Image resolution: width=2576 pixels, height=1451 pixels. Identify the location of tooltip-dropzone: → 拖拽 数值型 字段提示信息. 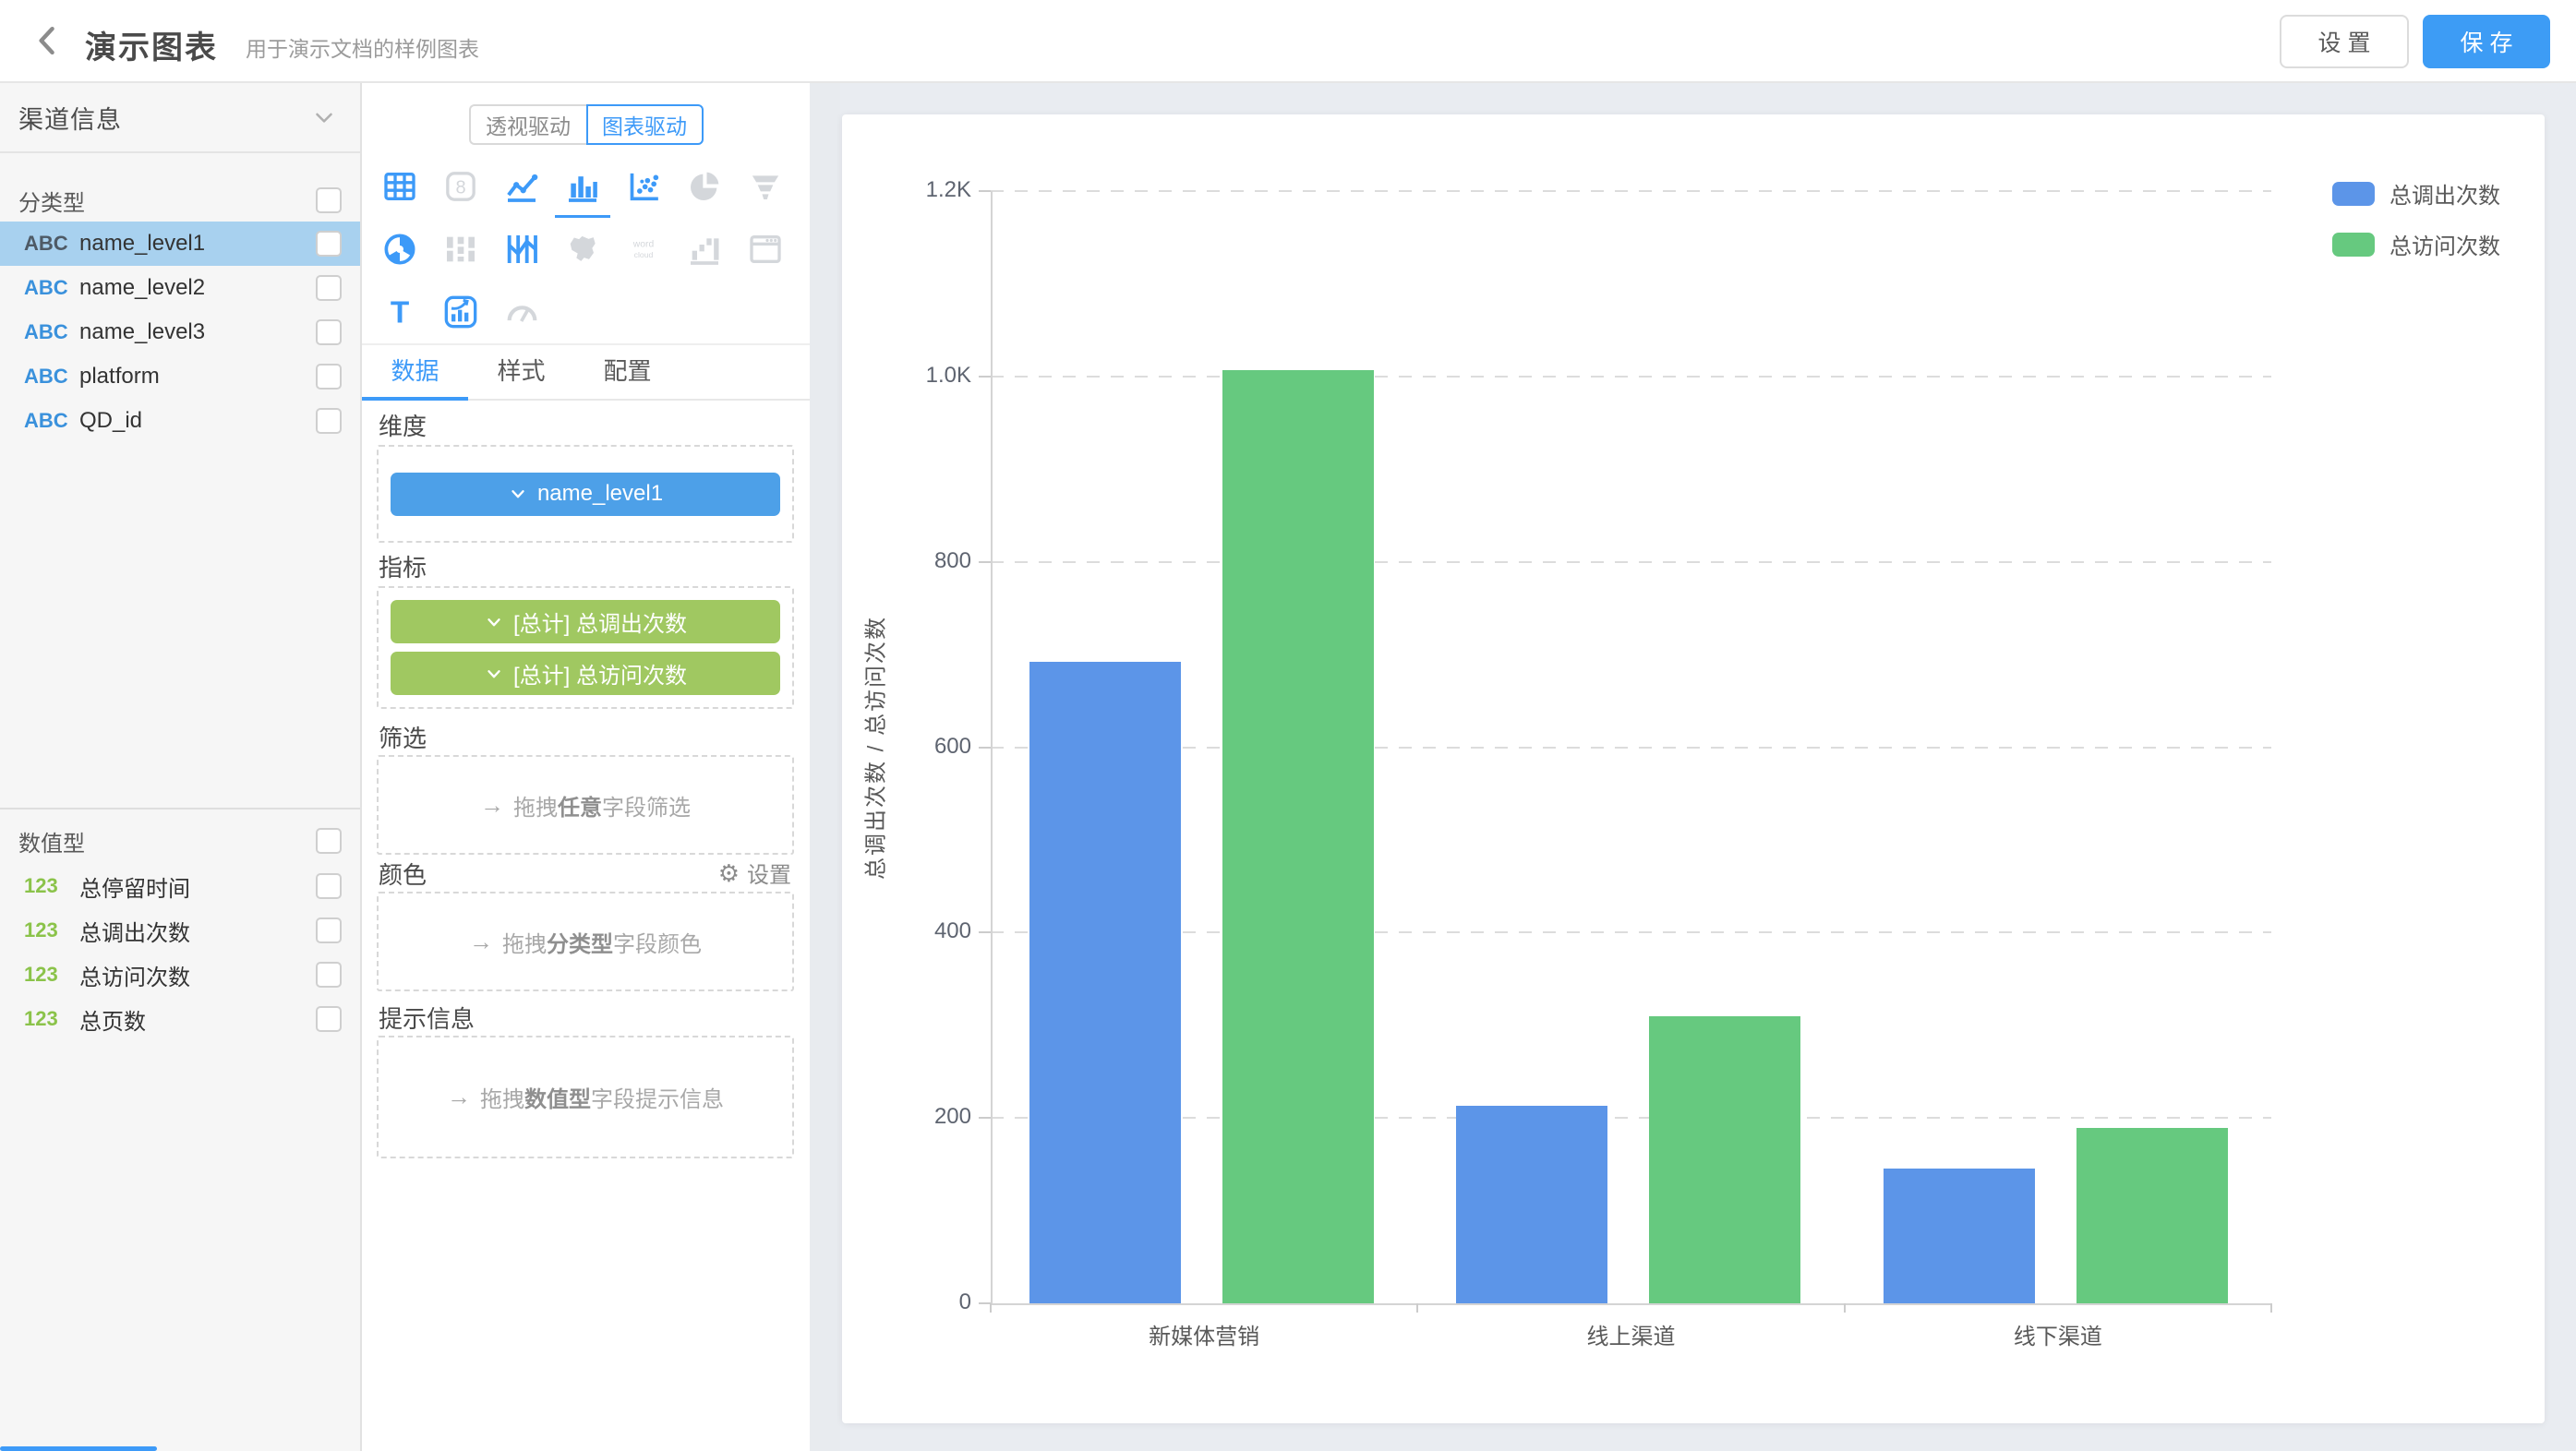
(585, 1097).